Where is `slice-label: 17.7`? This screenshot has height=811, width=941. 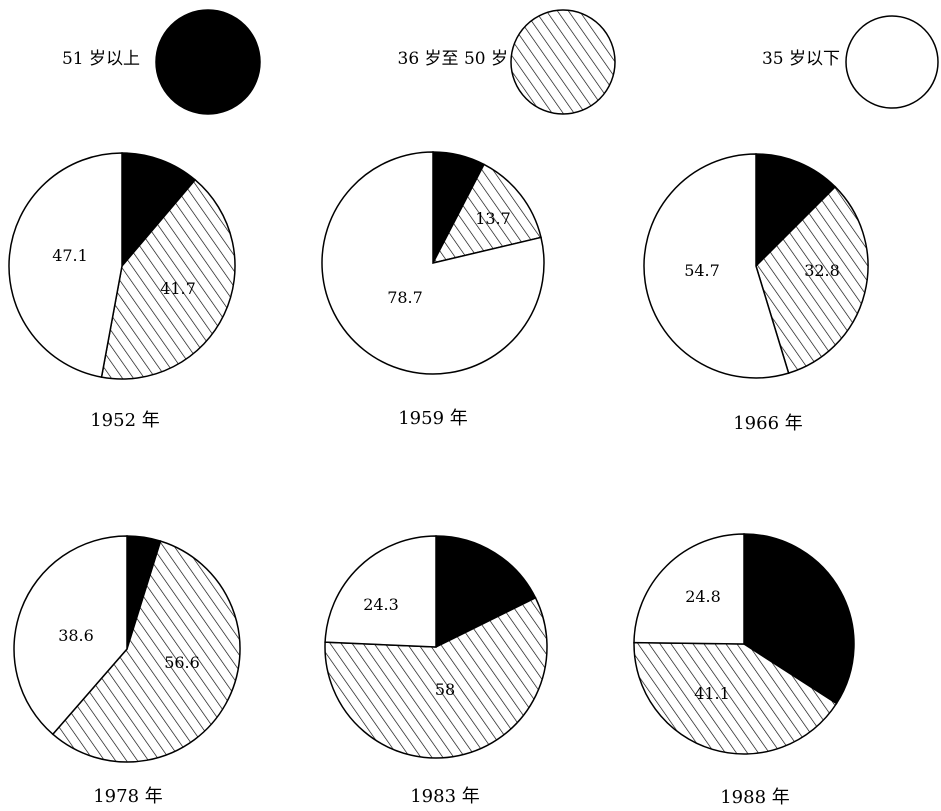 slice-label: 17.7 is located at coordinates (463, 590).